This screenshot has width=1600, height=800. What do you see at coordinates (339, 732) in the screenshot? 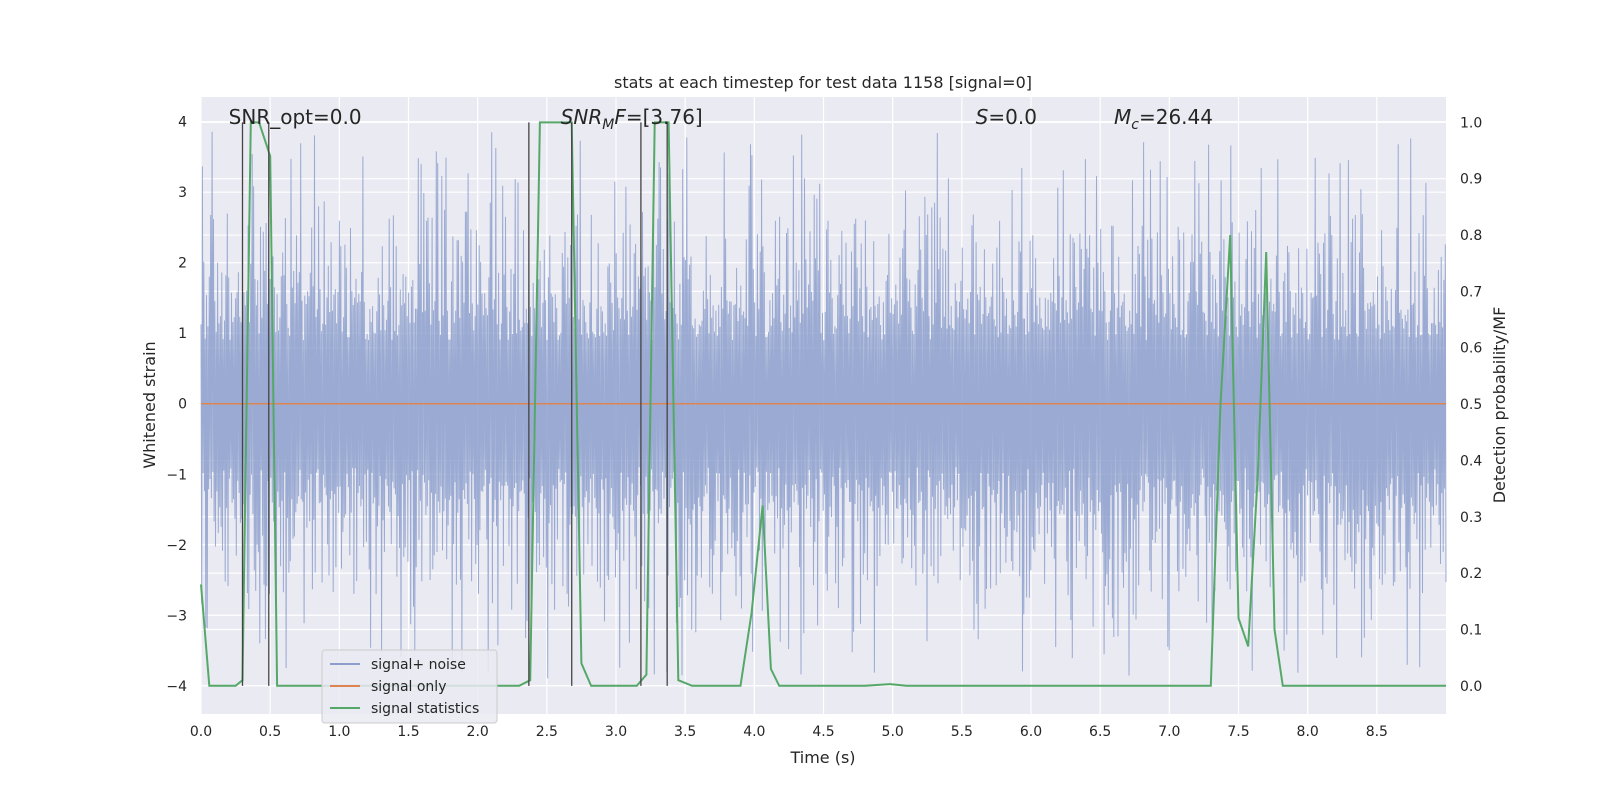
I see `x-tick-label: 1.0` at bounding box center [339, 732].